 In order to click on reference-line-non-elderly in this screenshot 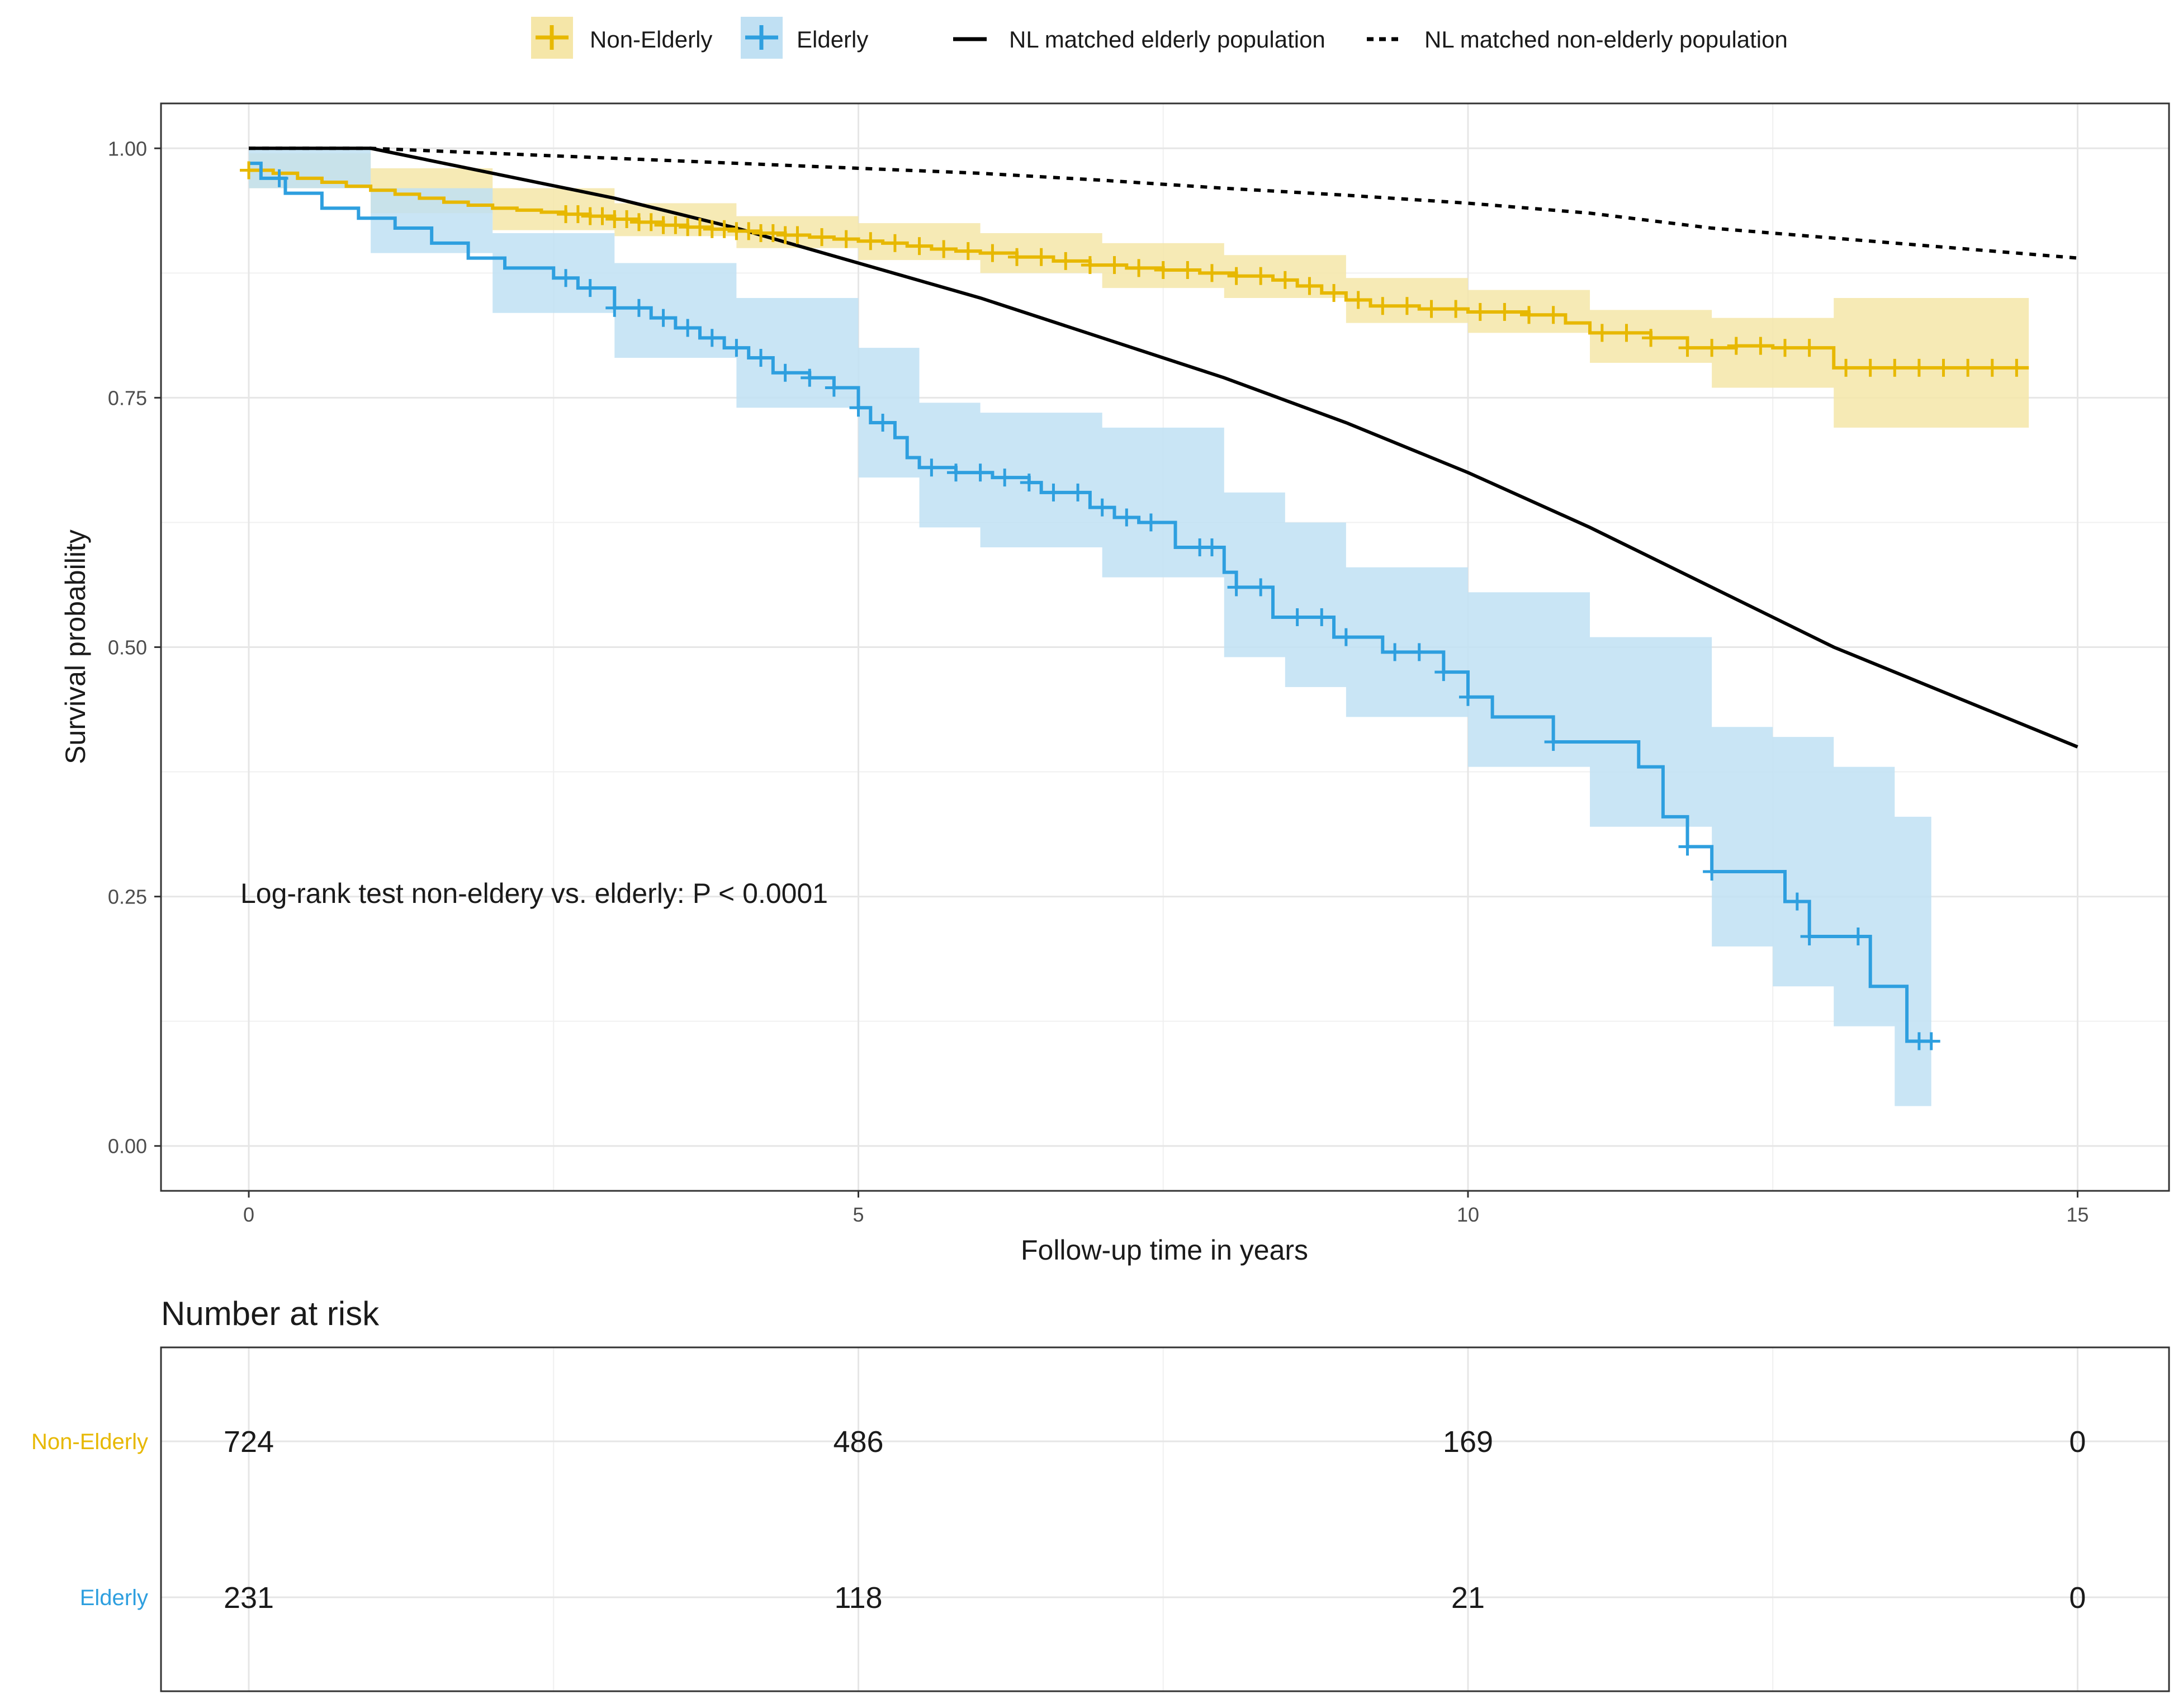, I will do `click(1163, 203)`.